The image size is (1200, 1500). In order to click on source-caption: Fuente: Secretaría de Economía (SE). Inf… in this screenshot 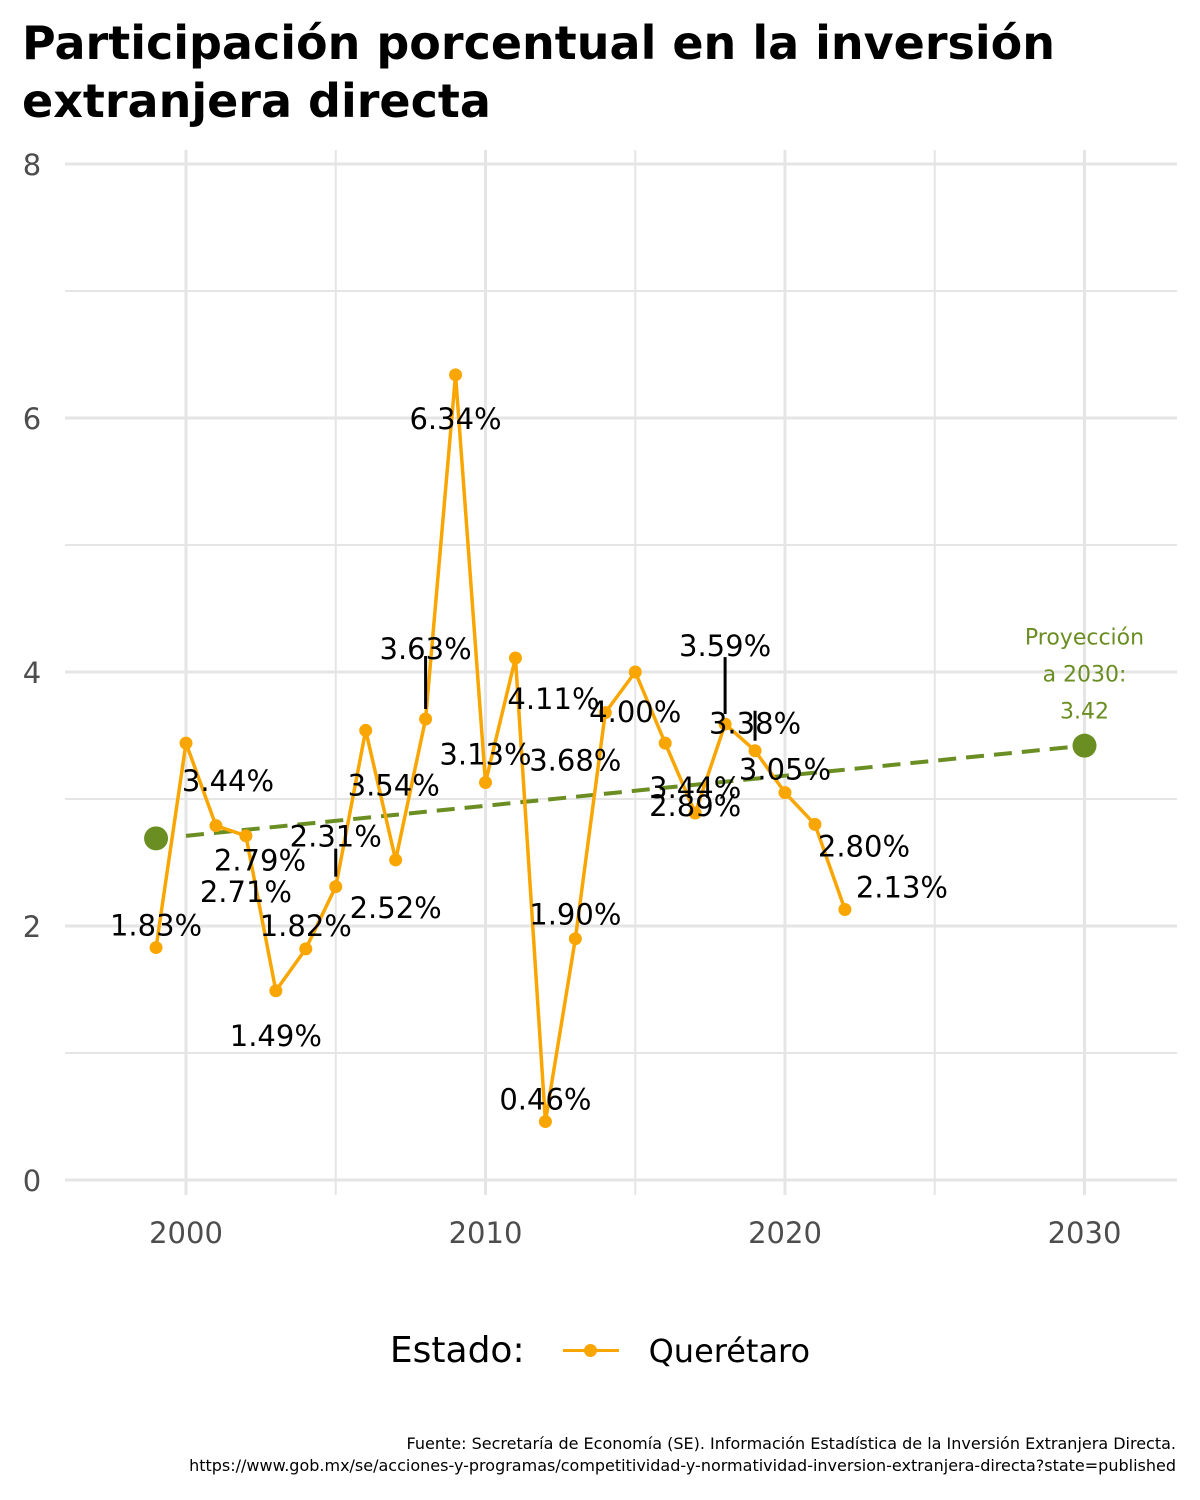, I will do `click(682, 1455)`.